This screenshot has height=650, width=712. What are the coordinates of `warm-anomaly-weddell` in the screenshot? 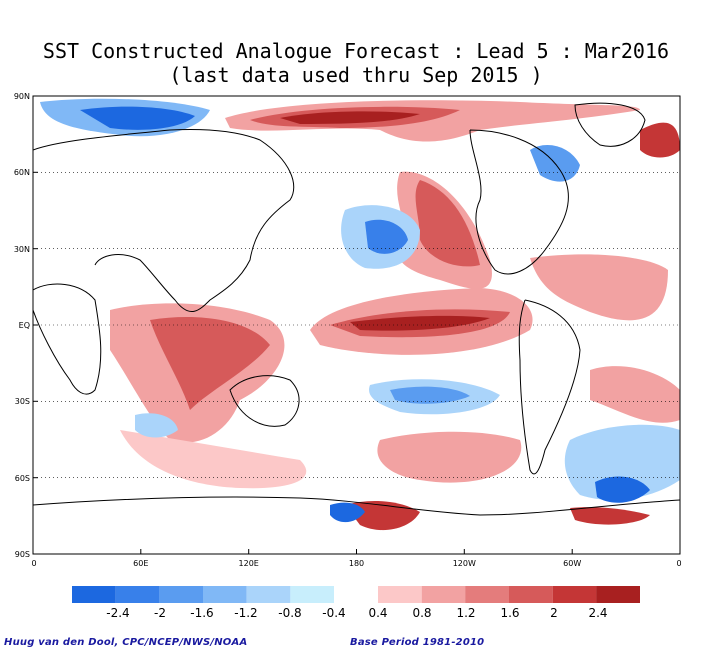 It's located at (610, 516).